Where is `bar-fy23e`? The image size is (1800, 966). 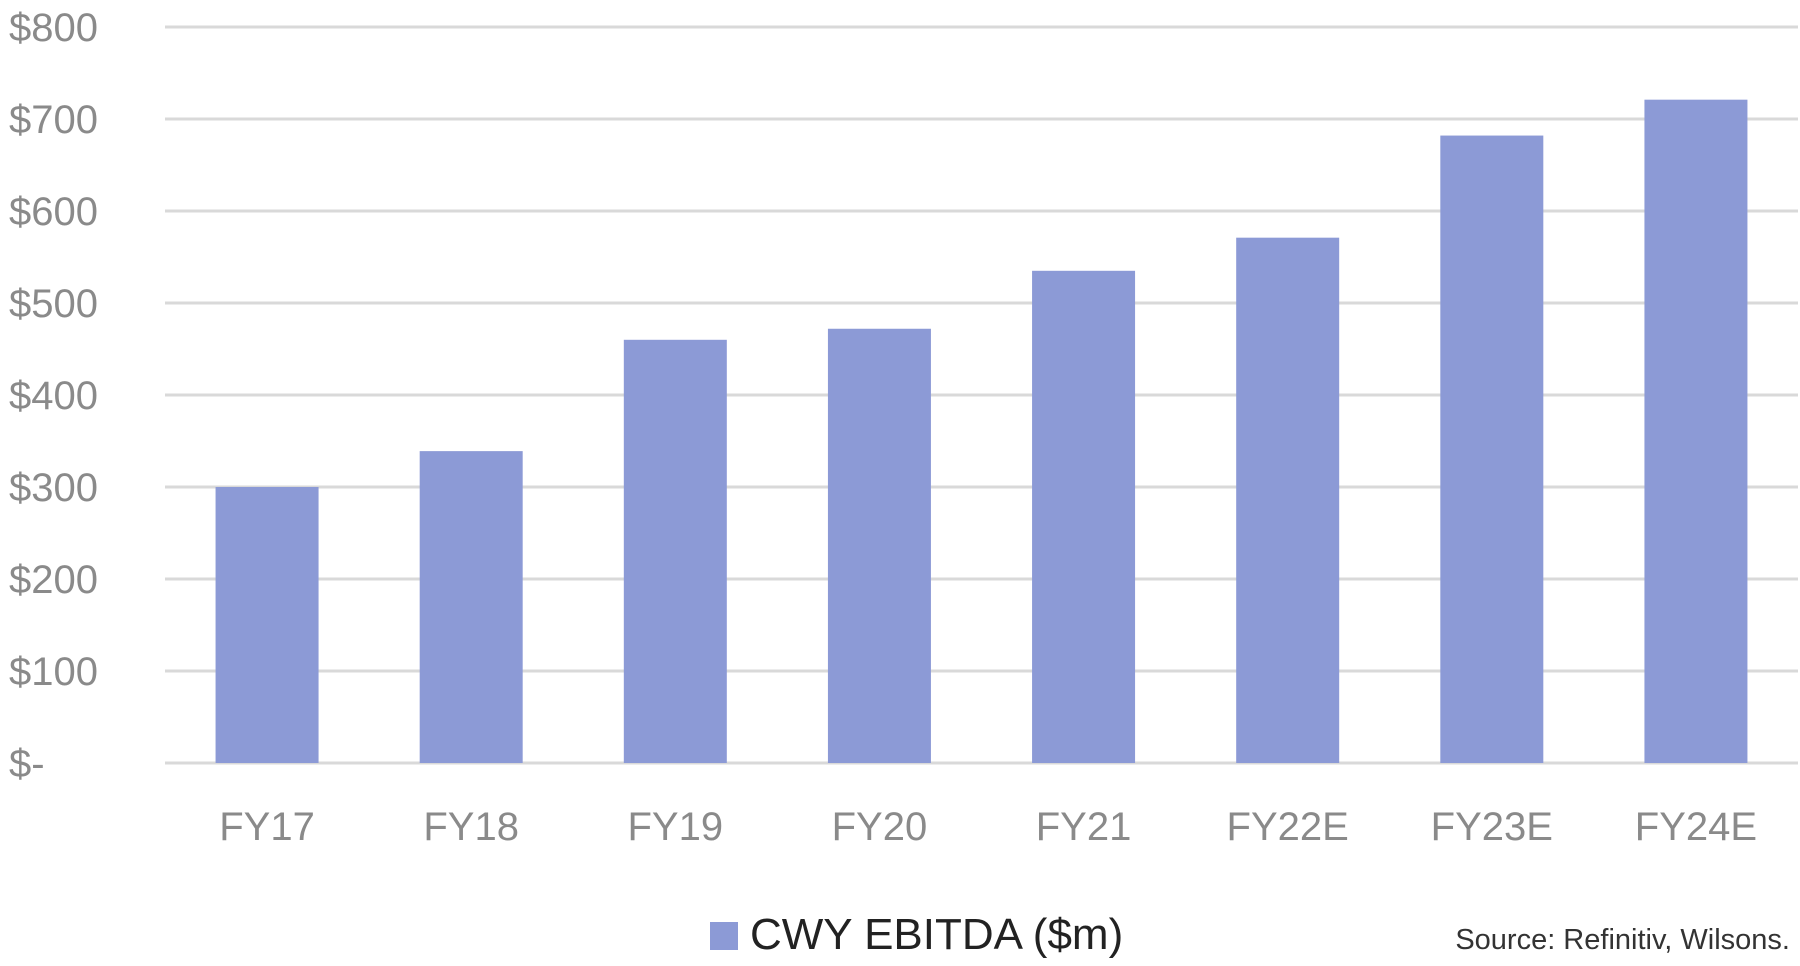 bar-fy23e is located at coordinates (1492, 449).